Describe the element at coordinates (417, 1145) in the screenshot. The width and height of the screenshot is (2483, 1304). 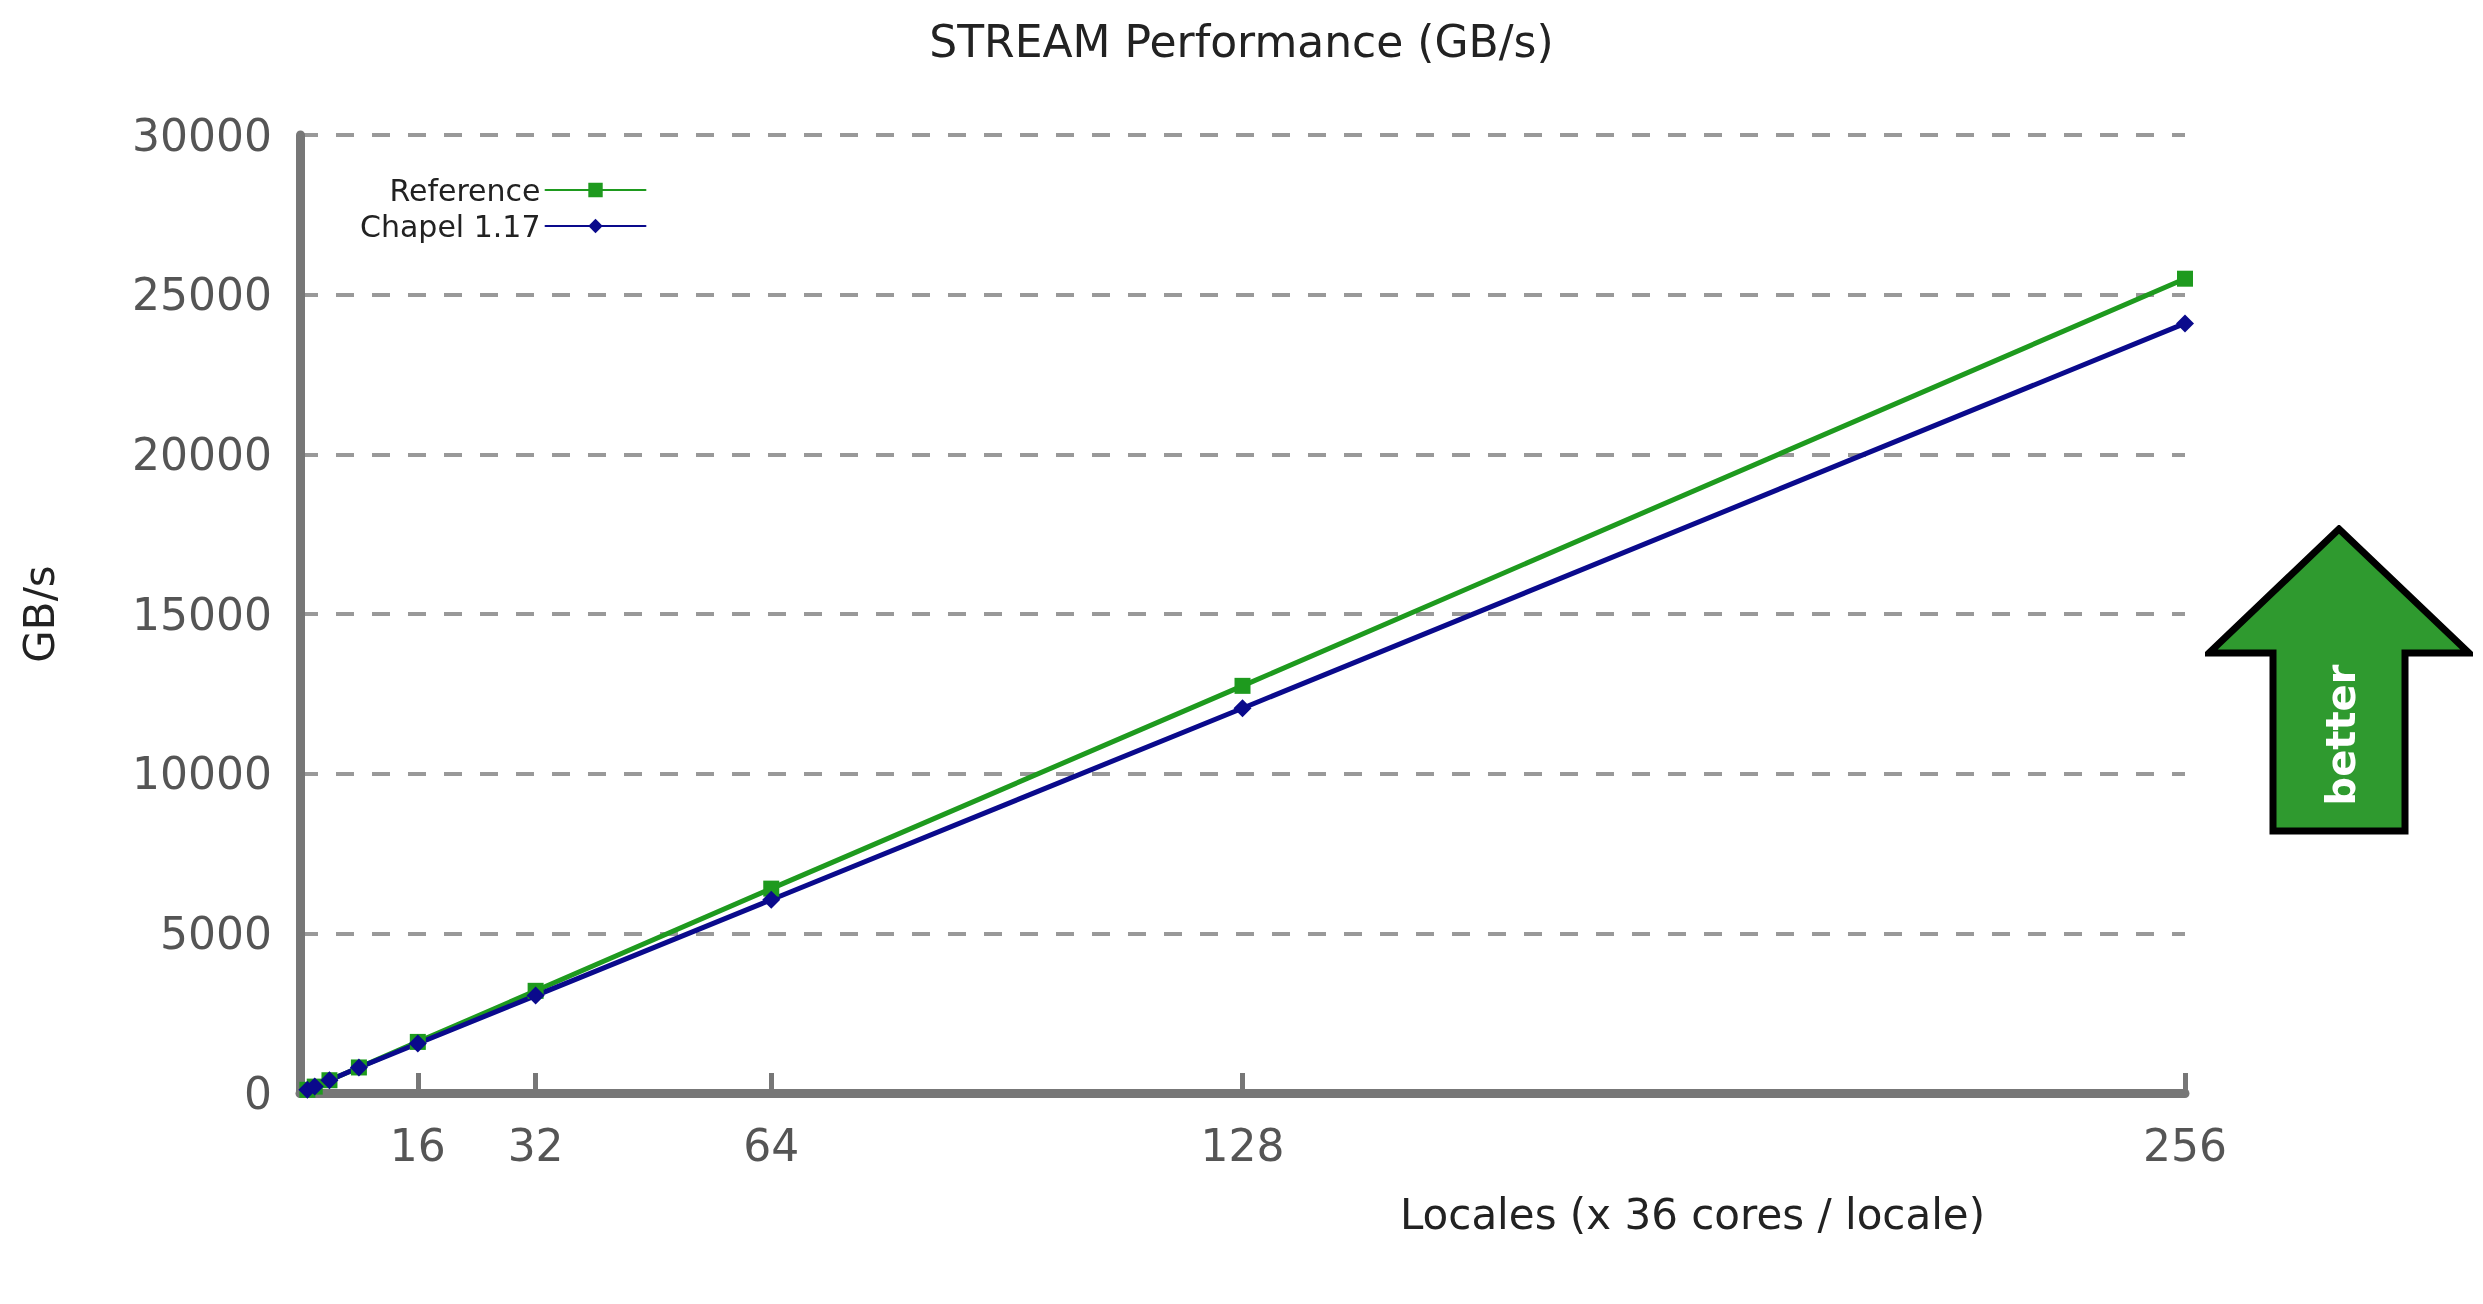
I see `x-tick-label: 16` at that location.